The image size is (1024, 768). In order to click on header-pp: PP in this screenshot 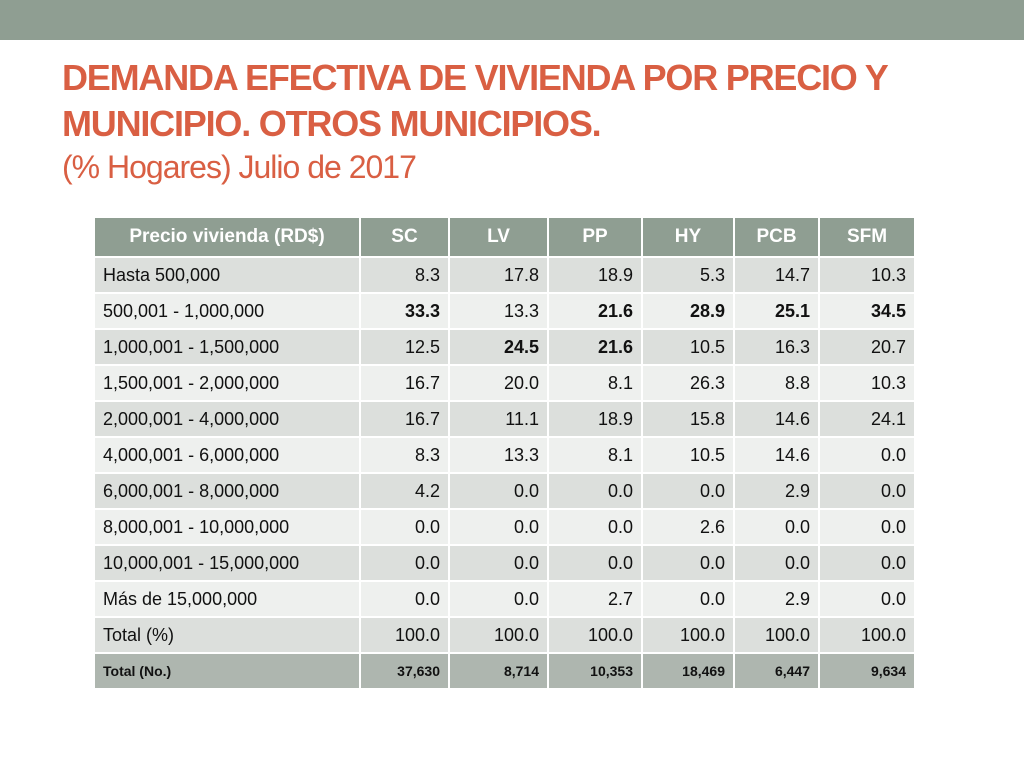, I will do `click(595, 237)`.